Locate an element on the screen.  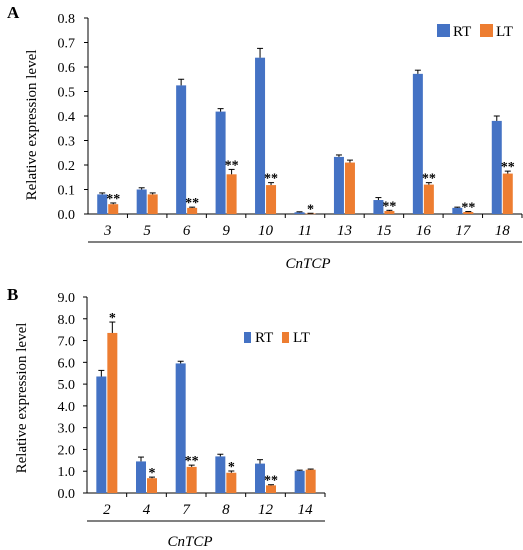
panel-a-ytick-label: 0.8 is located at coordinates (67, 19).